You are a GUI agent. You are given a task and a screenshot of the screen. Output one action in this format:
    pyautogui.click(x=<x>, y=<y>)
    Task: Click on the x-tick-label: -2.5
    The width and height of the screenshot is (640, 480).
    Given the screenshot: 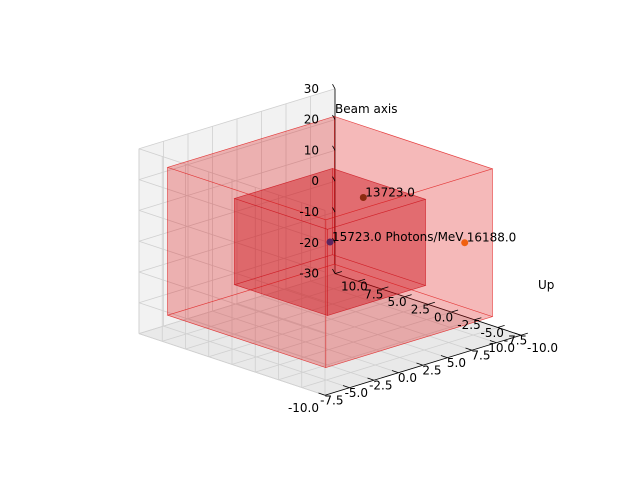 What is the action you would take?
    pyautogui.click(x=468, y=325)
    